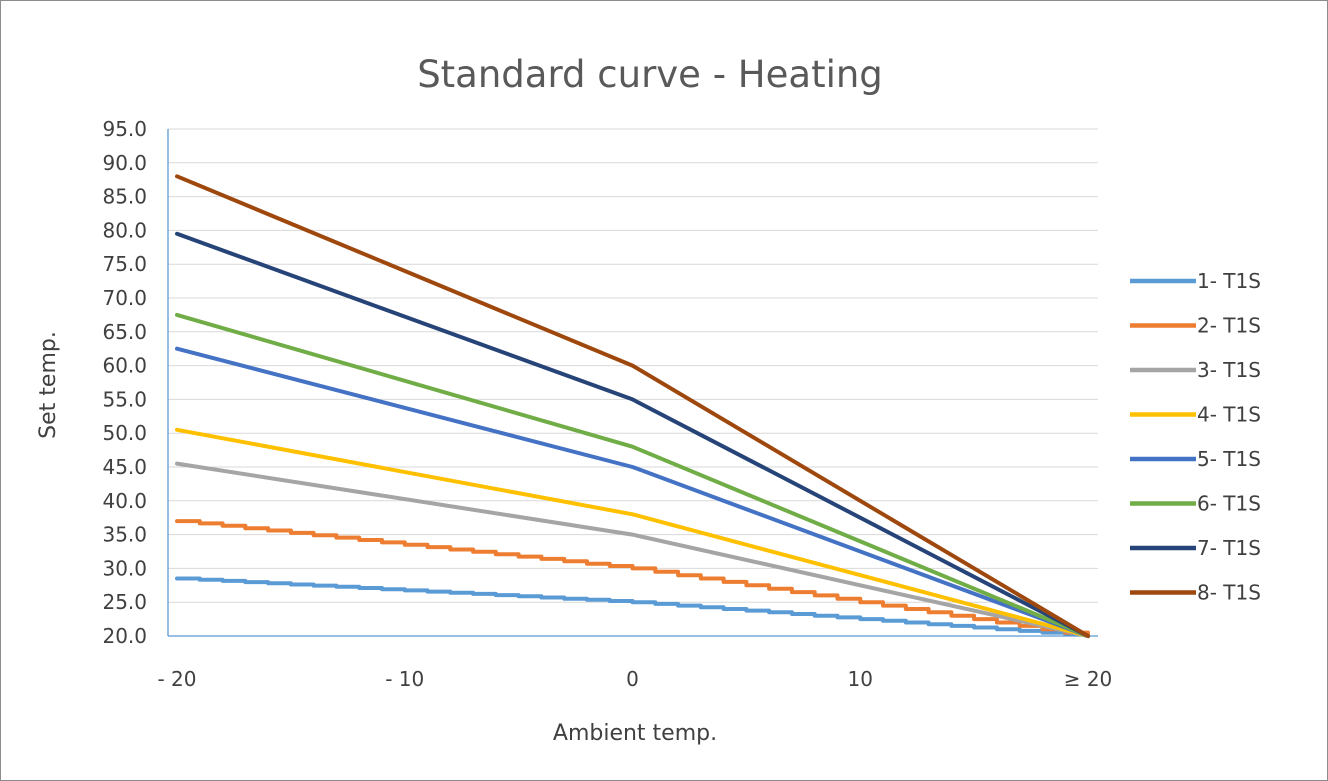  Describe the element at coordinates (635, 733) in the screenshot. I see `x-axis-title: Ambient temp.` at that location.